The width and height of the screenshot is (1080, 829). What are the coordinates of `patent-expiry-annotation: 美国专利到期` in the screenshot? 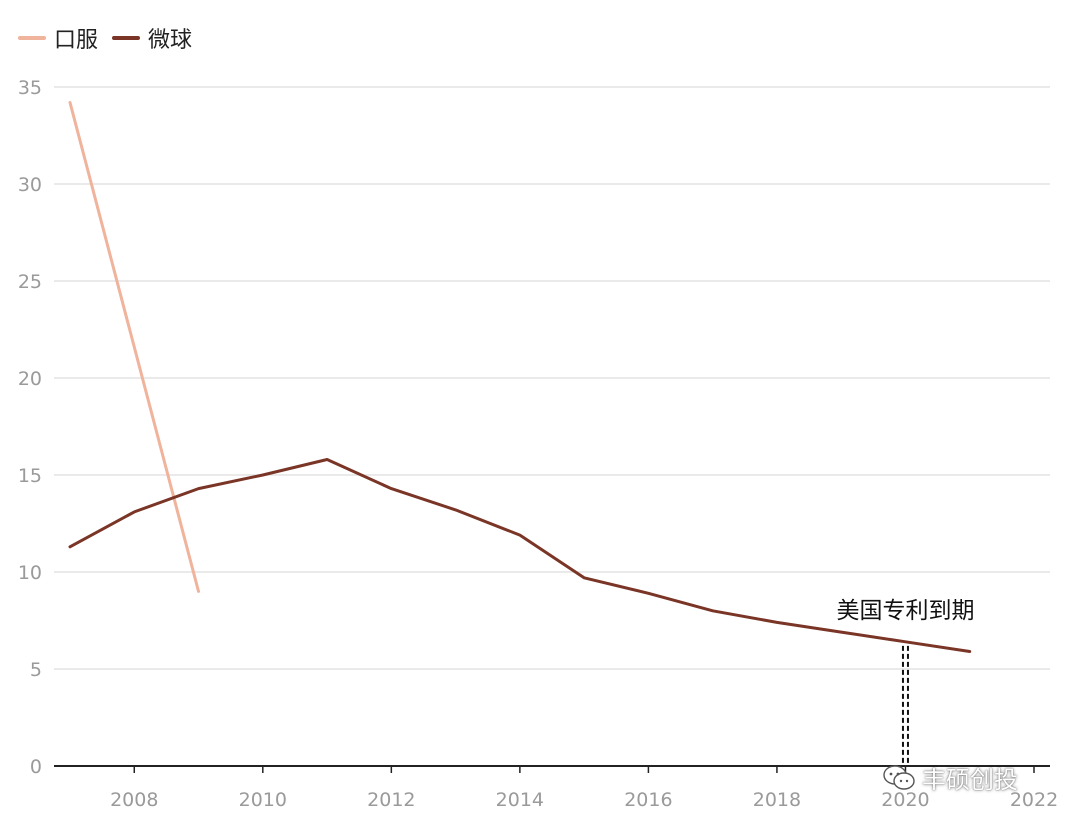 It's located at (905, 682).